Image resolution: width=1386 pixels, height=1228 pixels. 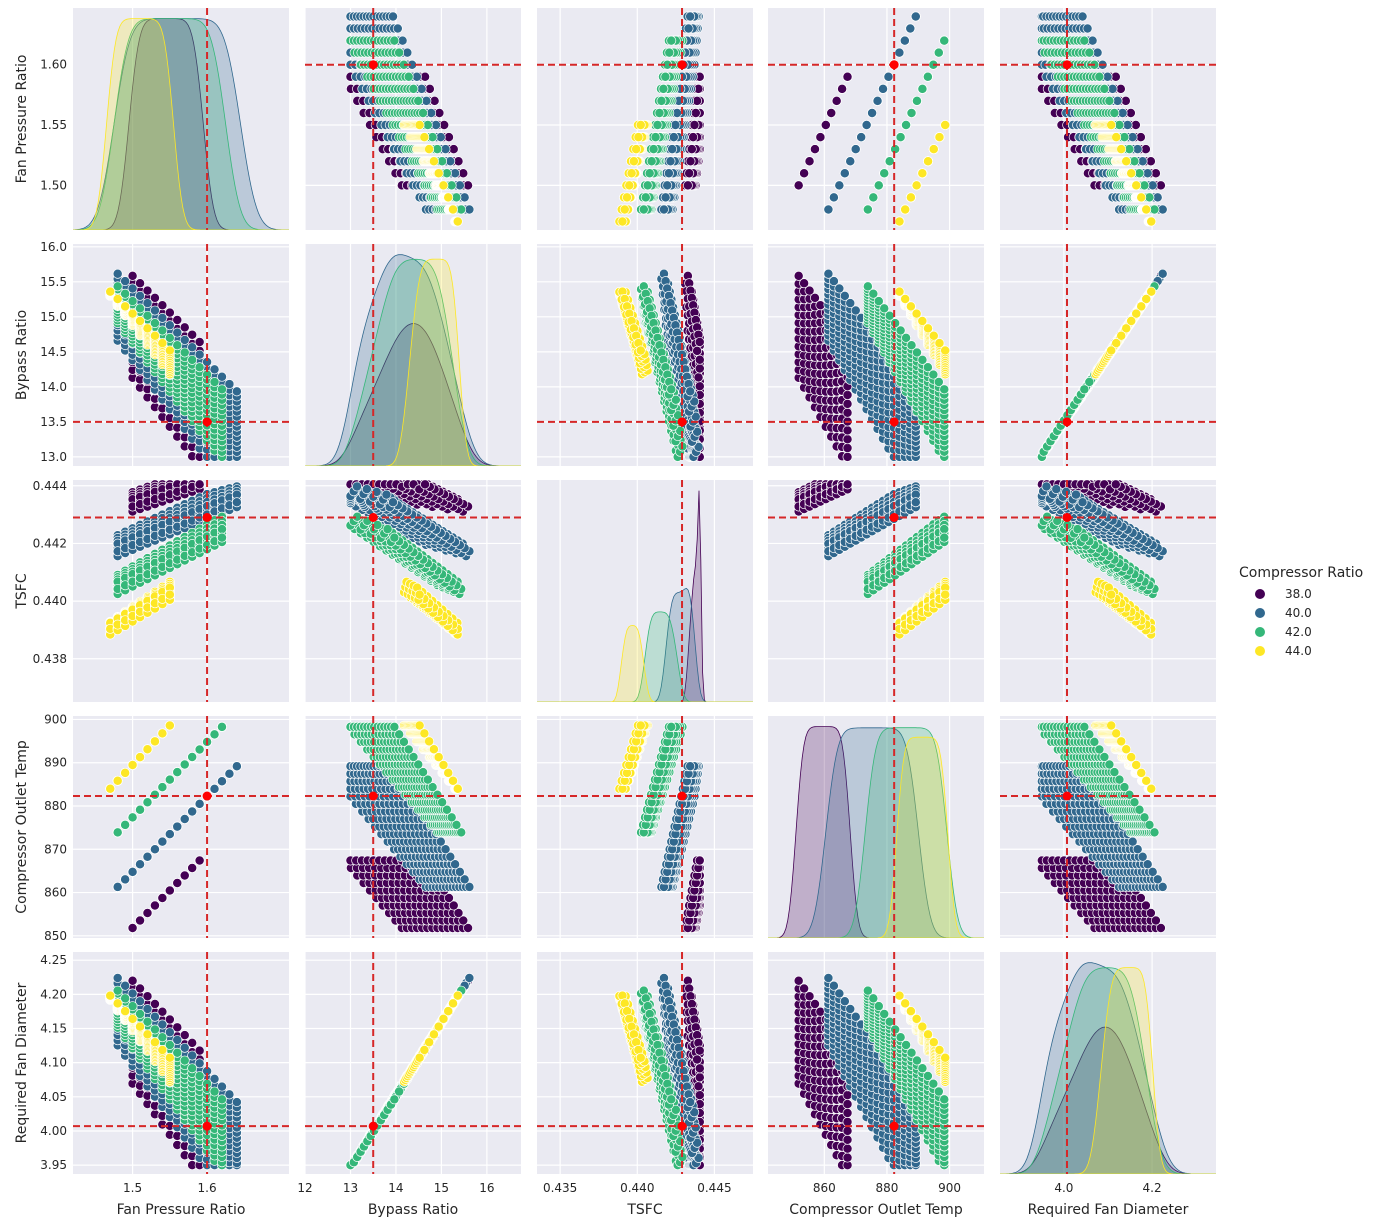 I want to click on panel-fan-pressure-ratio-vs-bypass-ratio, so click(x=413, y=119).